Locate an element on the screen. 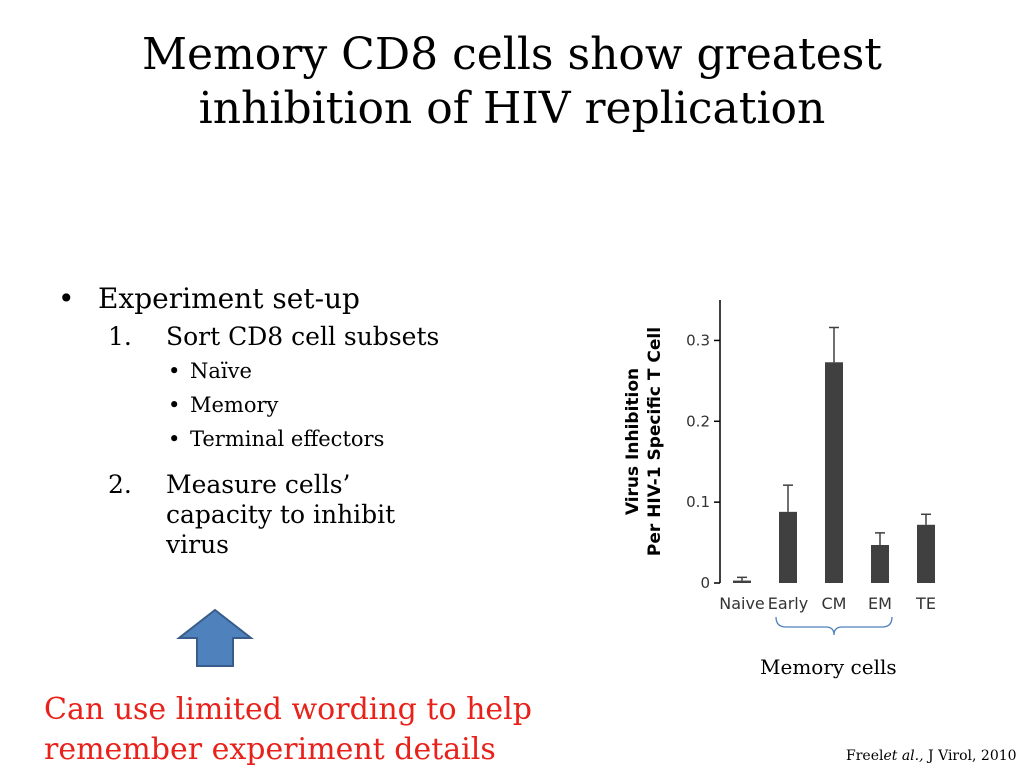  citation-et-al: et al., is located at coordinates (903, 756).